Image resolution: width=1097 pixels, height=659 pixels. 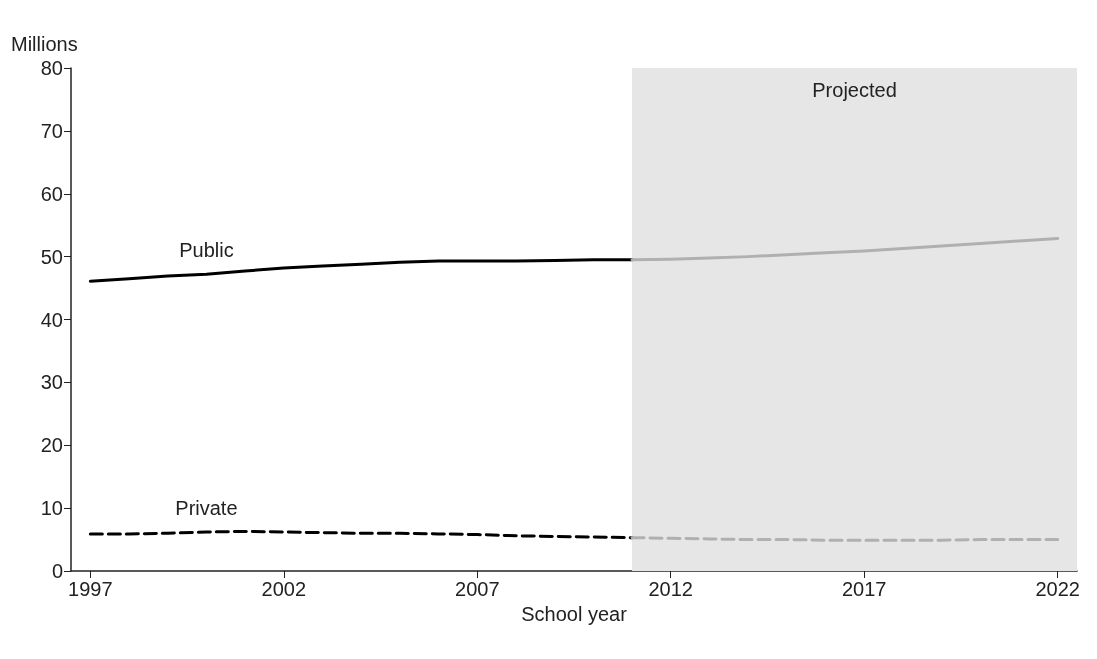 What do you see at coordinates (90, 589) in the screenshot?
I see `x-tick-label: 1997` at bounding box center [90, 589].